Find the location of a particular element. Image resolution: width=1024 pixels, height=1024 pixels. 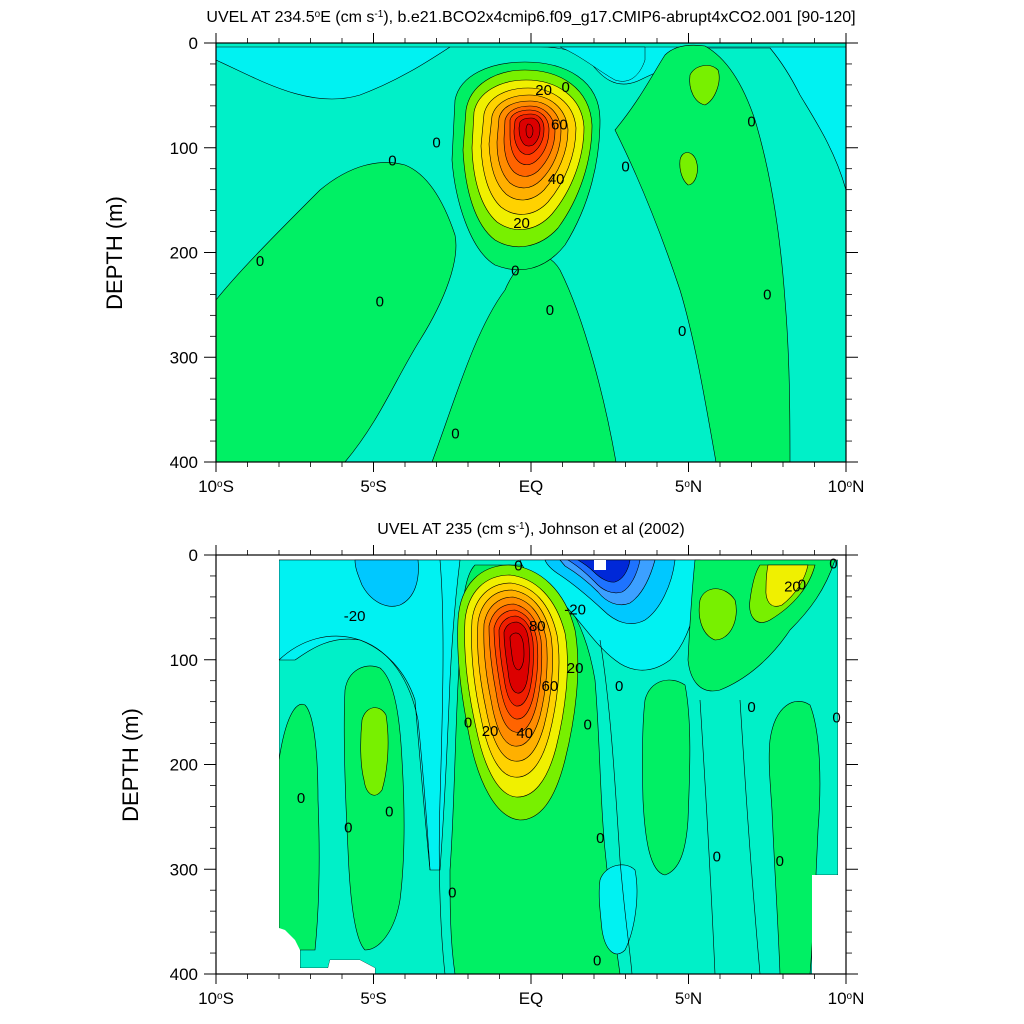

top-contour-label: 60 is located at coordinates (559, 125).